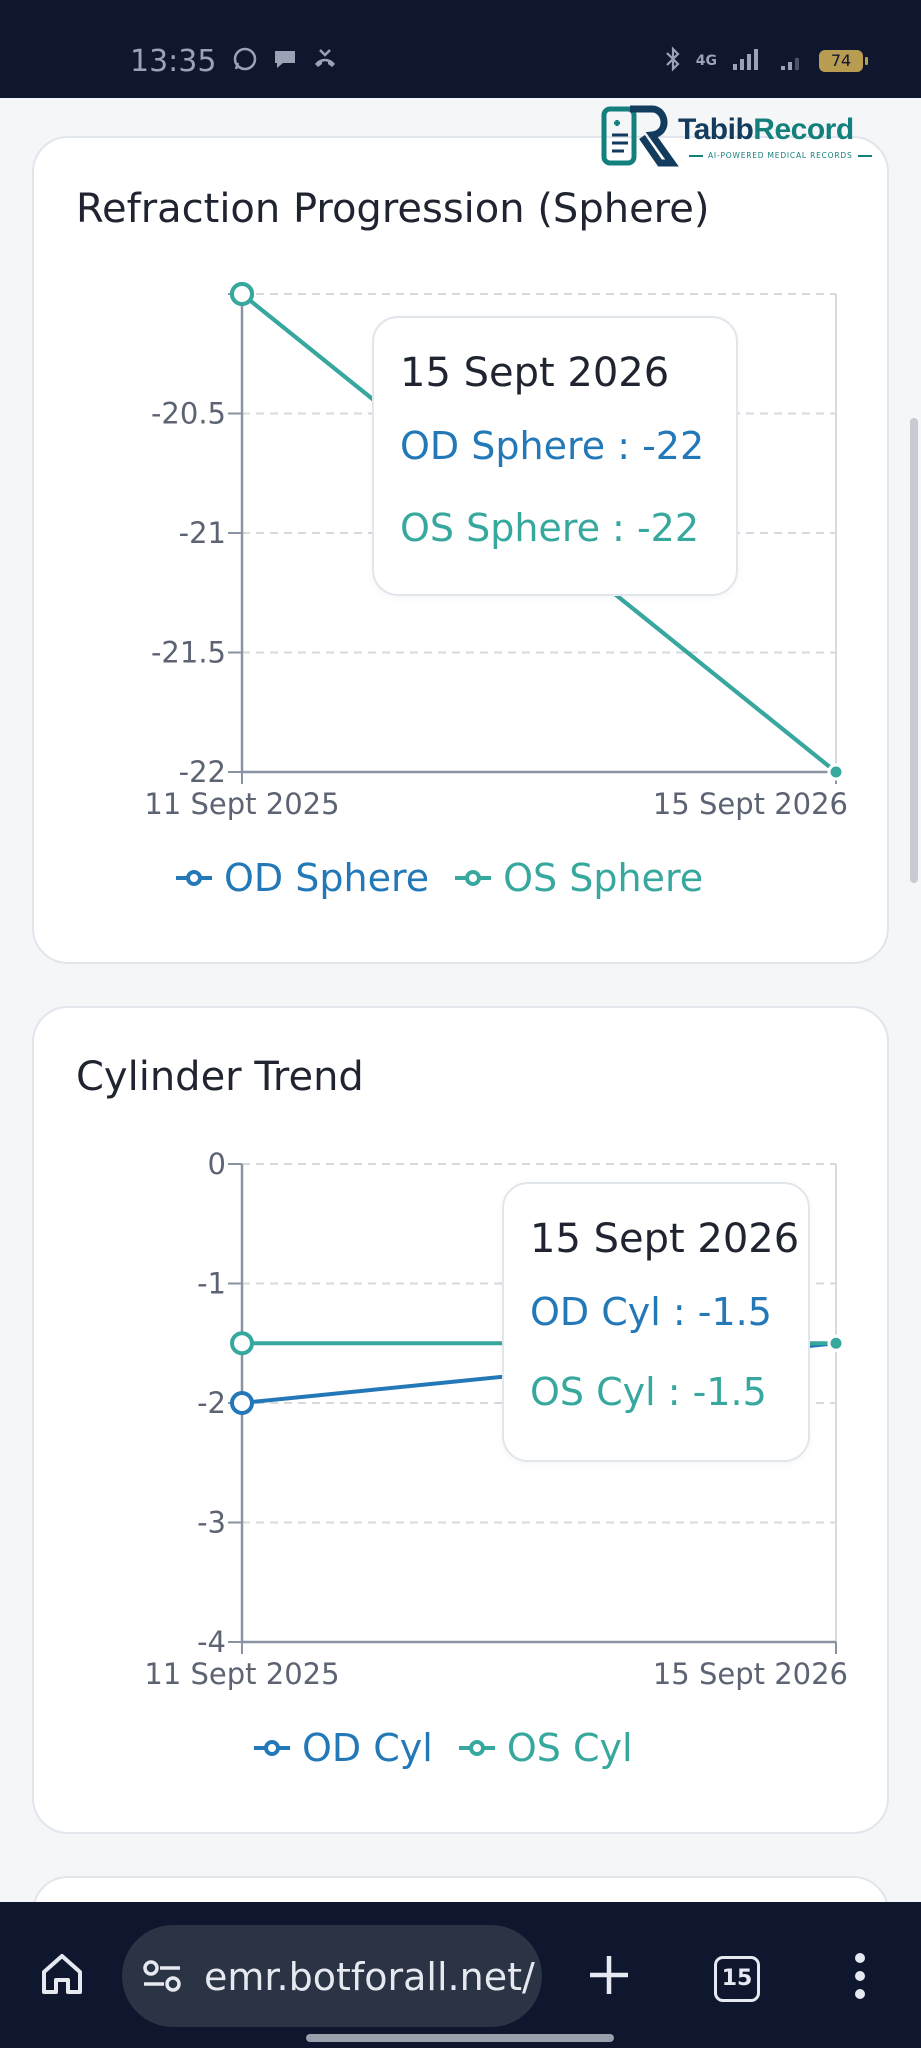  Describe the element at coordinates (648, 1392) in the screenshot. I see `tooltip-os-value: OS Cyl : -1.5` at that location.